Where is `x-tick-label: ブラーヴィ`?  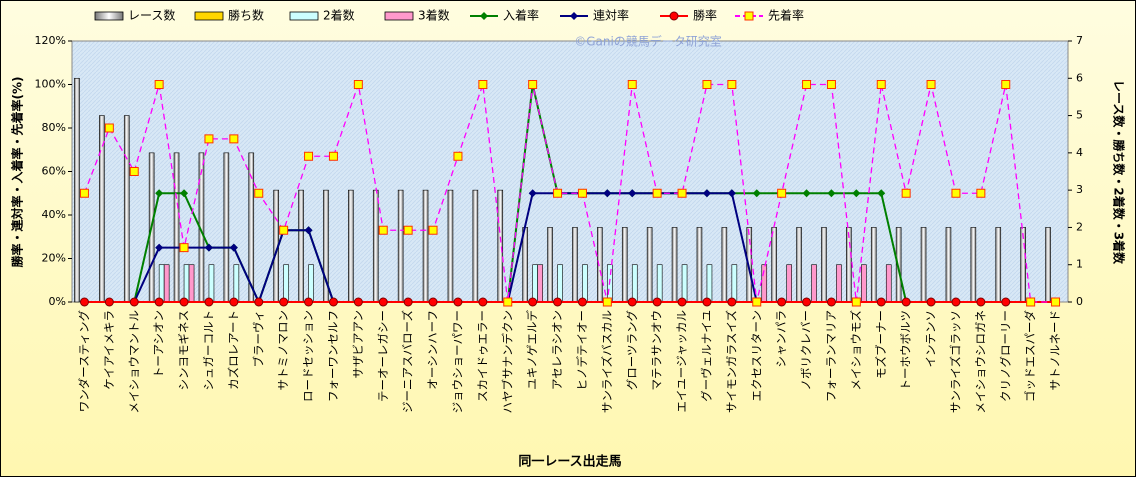
x-tick-label: ブラーヴィ is located at coordinates (258, 339).